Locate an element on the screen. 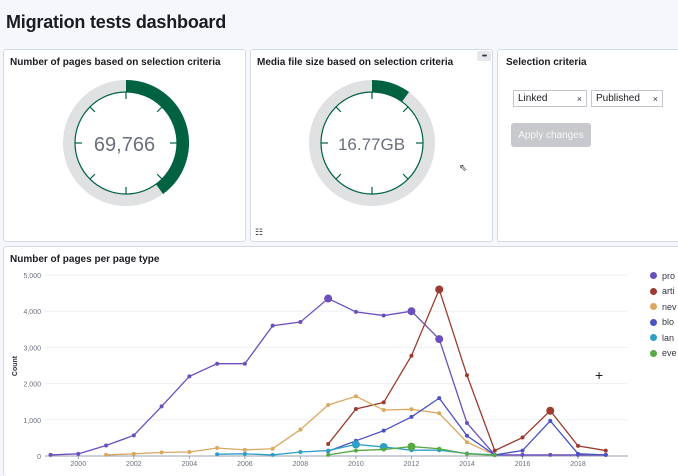 Image resolution: width=678 pixels, height=476 pixels. selection-panel-title: Selection criteria is located at coordinates (546, 62).